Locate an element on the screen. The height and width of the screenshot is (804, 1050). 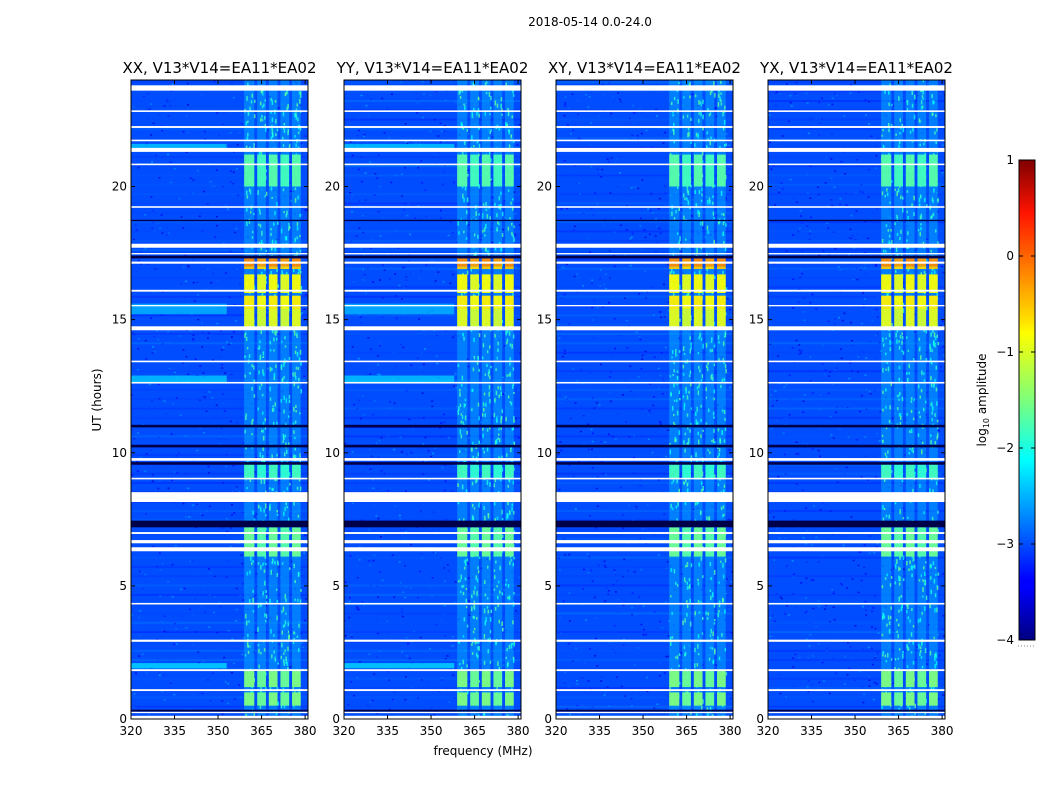
y-axis-label: UT (hours) is located at coordinates (97, 399).